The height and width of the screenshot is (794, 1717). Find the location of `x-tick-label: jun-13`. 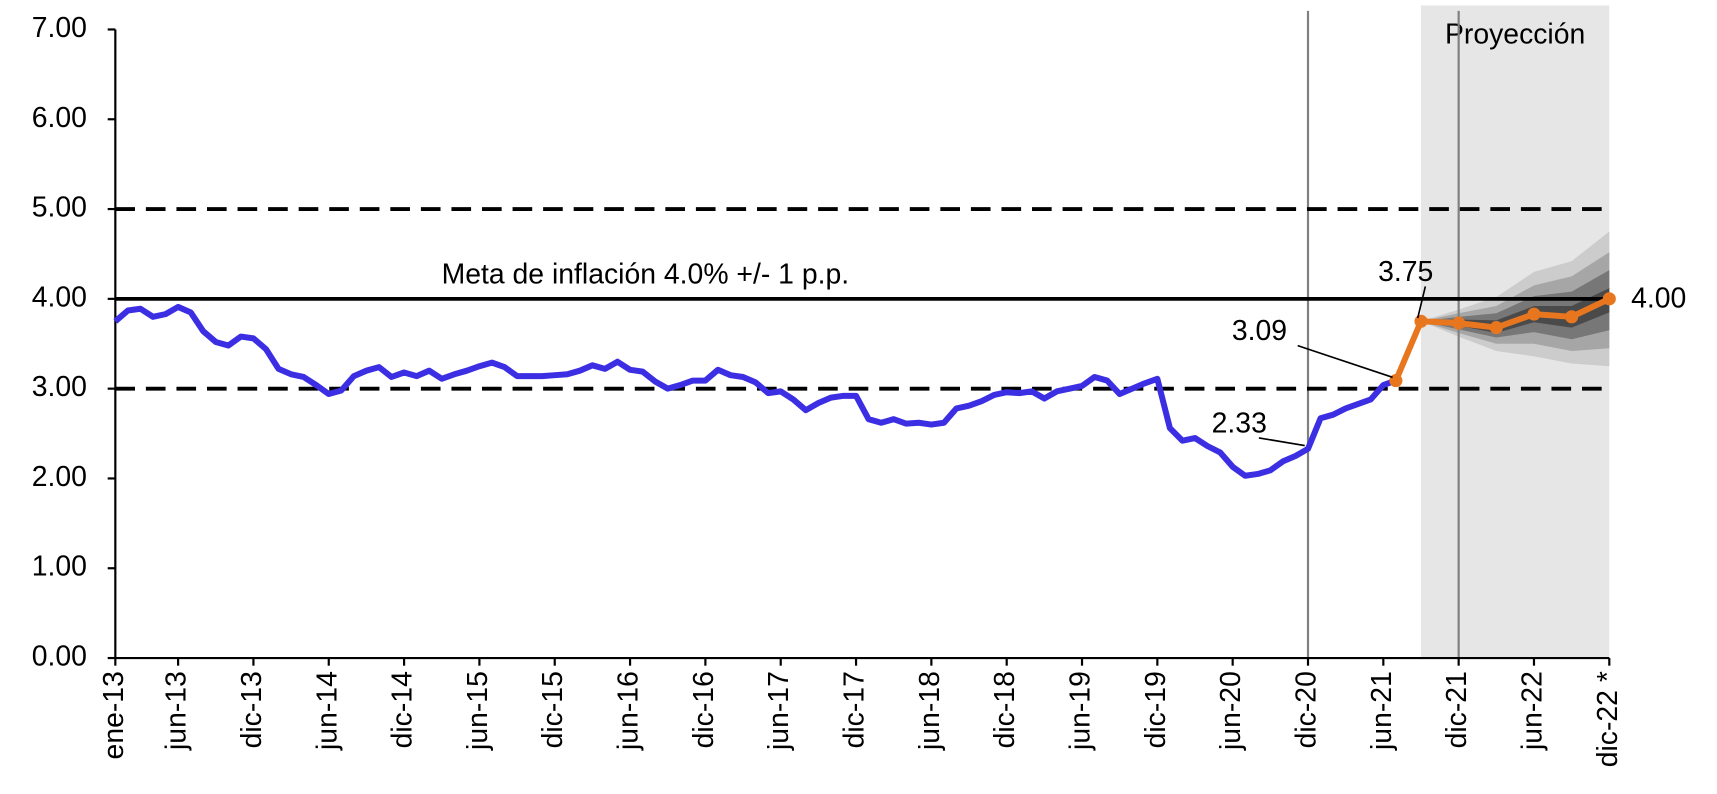

x-tick-label: jun-13 is located at coordinates (177, 711).